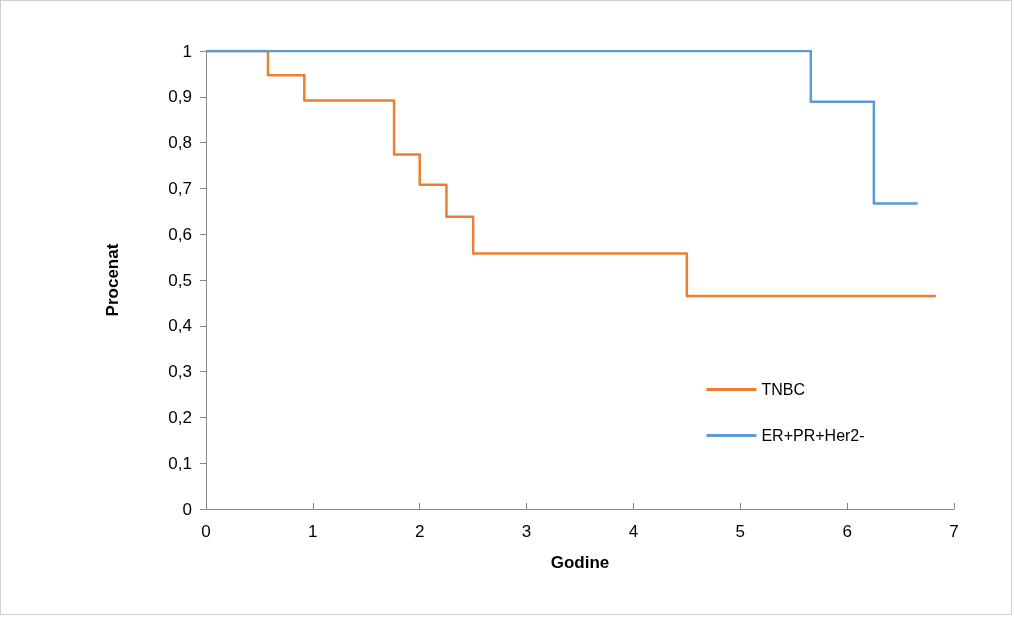 The height and width of the screenshot is (617, 1014). I want to click on y-tick-label: 0,2, so click(180, 417).